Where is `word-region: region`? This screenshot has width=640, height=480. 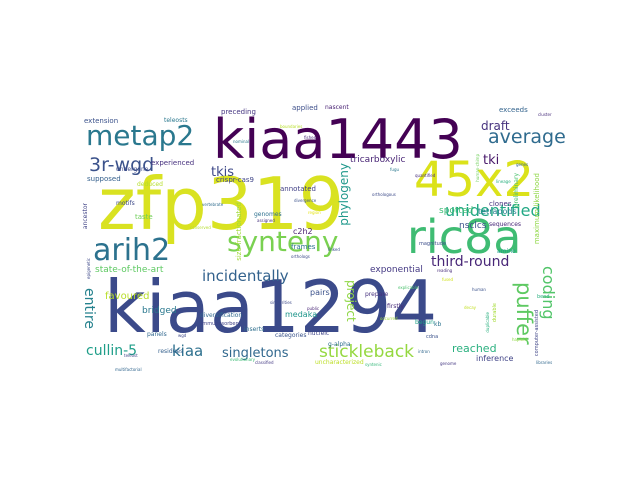
word-region: region is located at coordinates (314, 212).